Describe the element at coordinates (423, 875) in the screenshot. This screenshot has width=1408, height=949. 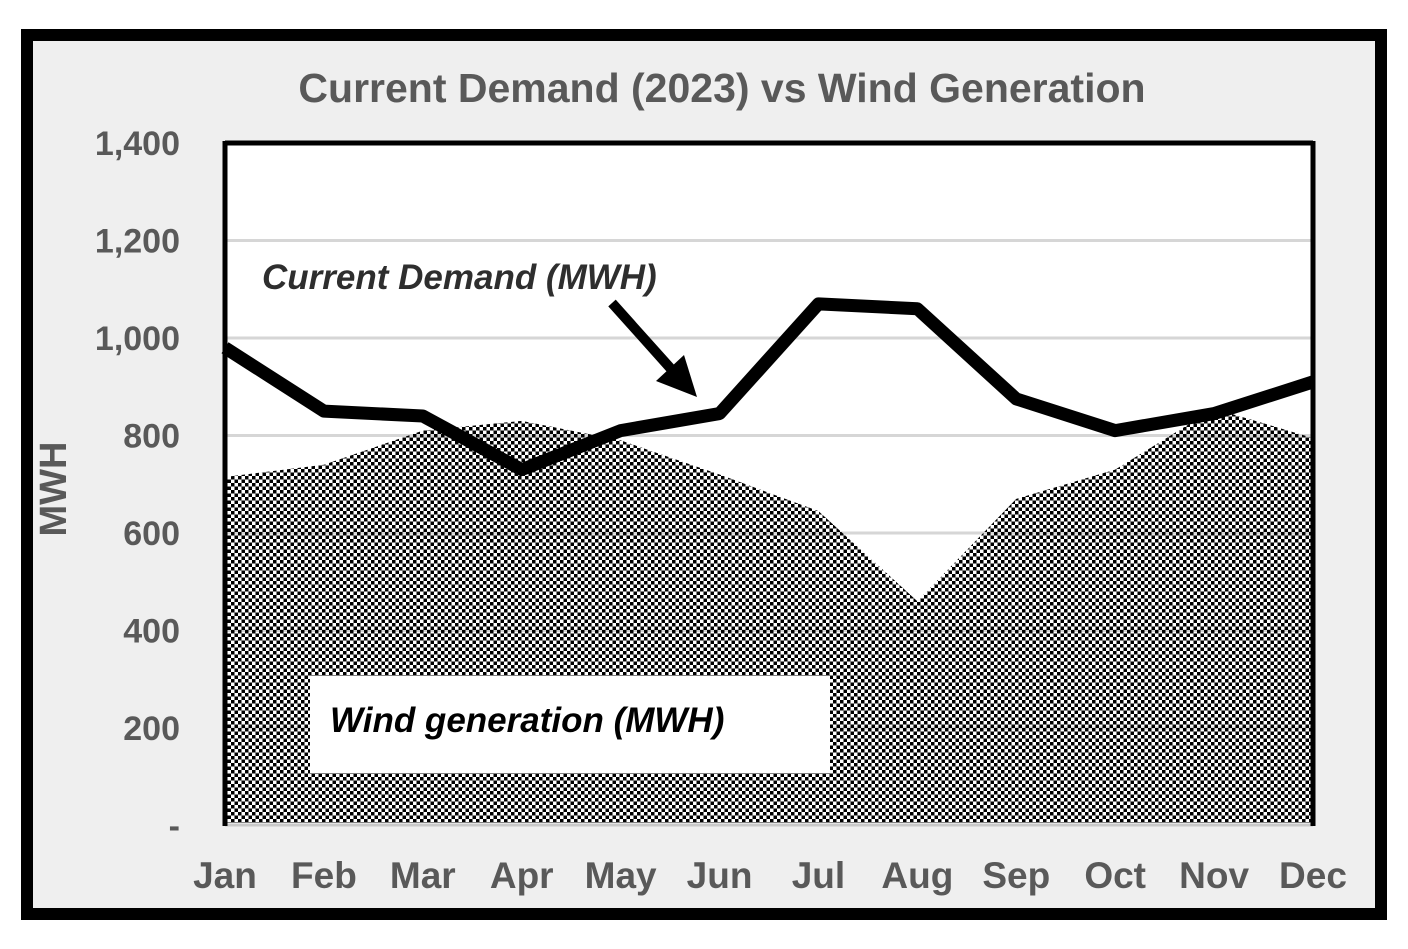
I see `x-month-label: Mar` at that location.